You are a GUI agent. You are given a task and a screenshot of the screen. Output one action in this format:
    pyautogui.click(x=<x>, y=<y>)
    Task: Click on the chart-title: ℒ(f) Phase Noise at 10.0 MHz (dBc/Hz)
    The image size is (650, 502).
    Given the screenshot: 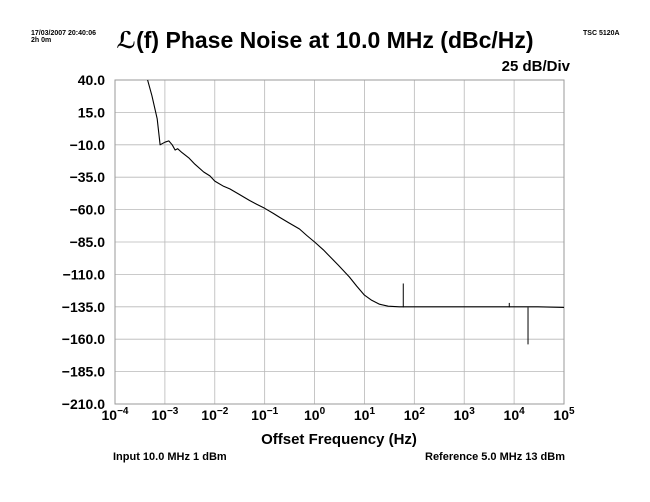 What is the action you would take?
    pyautogui.click(x=325, y=40)
    